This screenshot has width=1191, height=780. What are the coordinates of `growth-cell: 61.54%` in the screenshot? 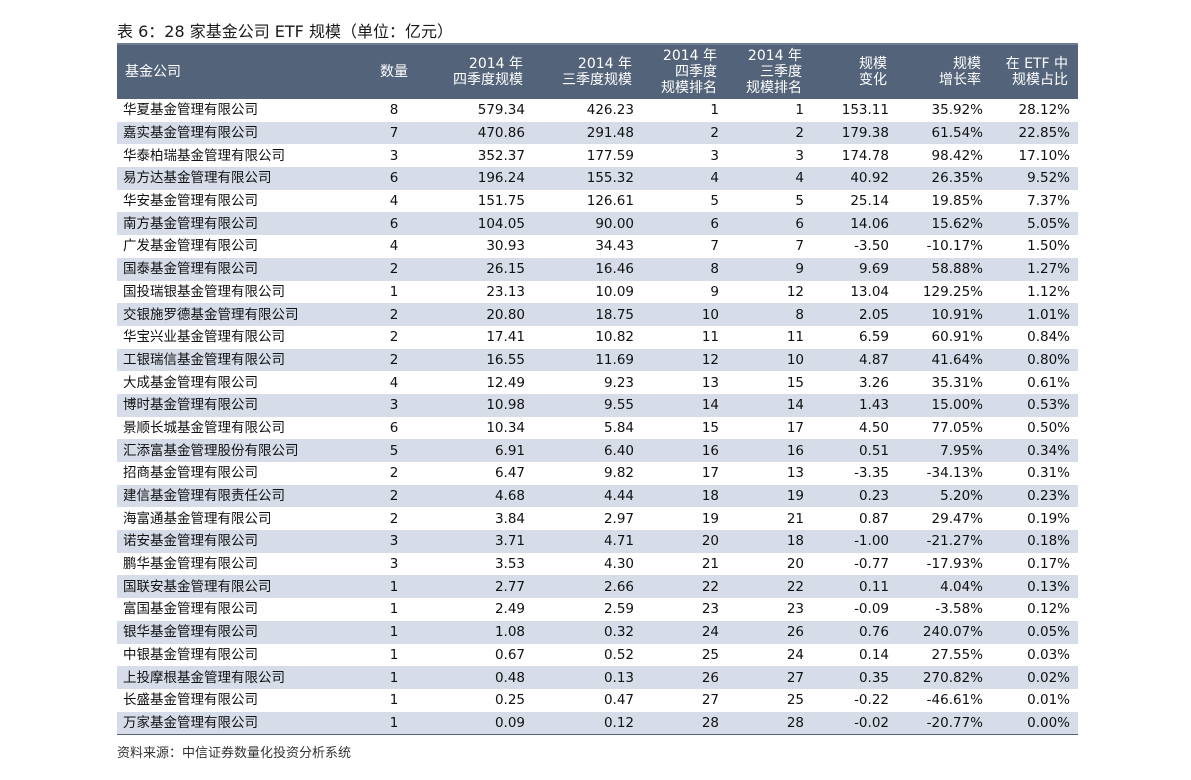 It's located at (944, 133).